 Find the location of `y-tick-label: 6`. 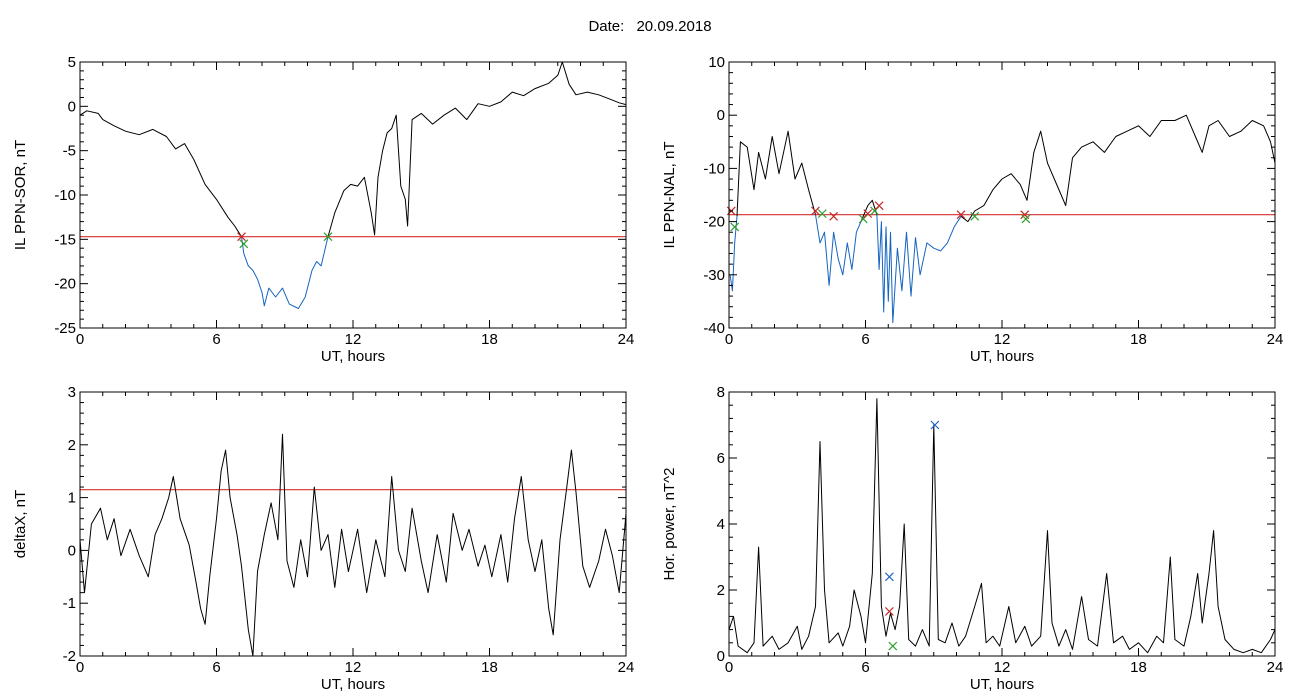

y-tick-label: 6 is located at coordinates (721, 458).